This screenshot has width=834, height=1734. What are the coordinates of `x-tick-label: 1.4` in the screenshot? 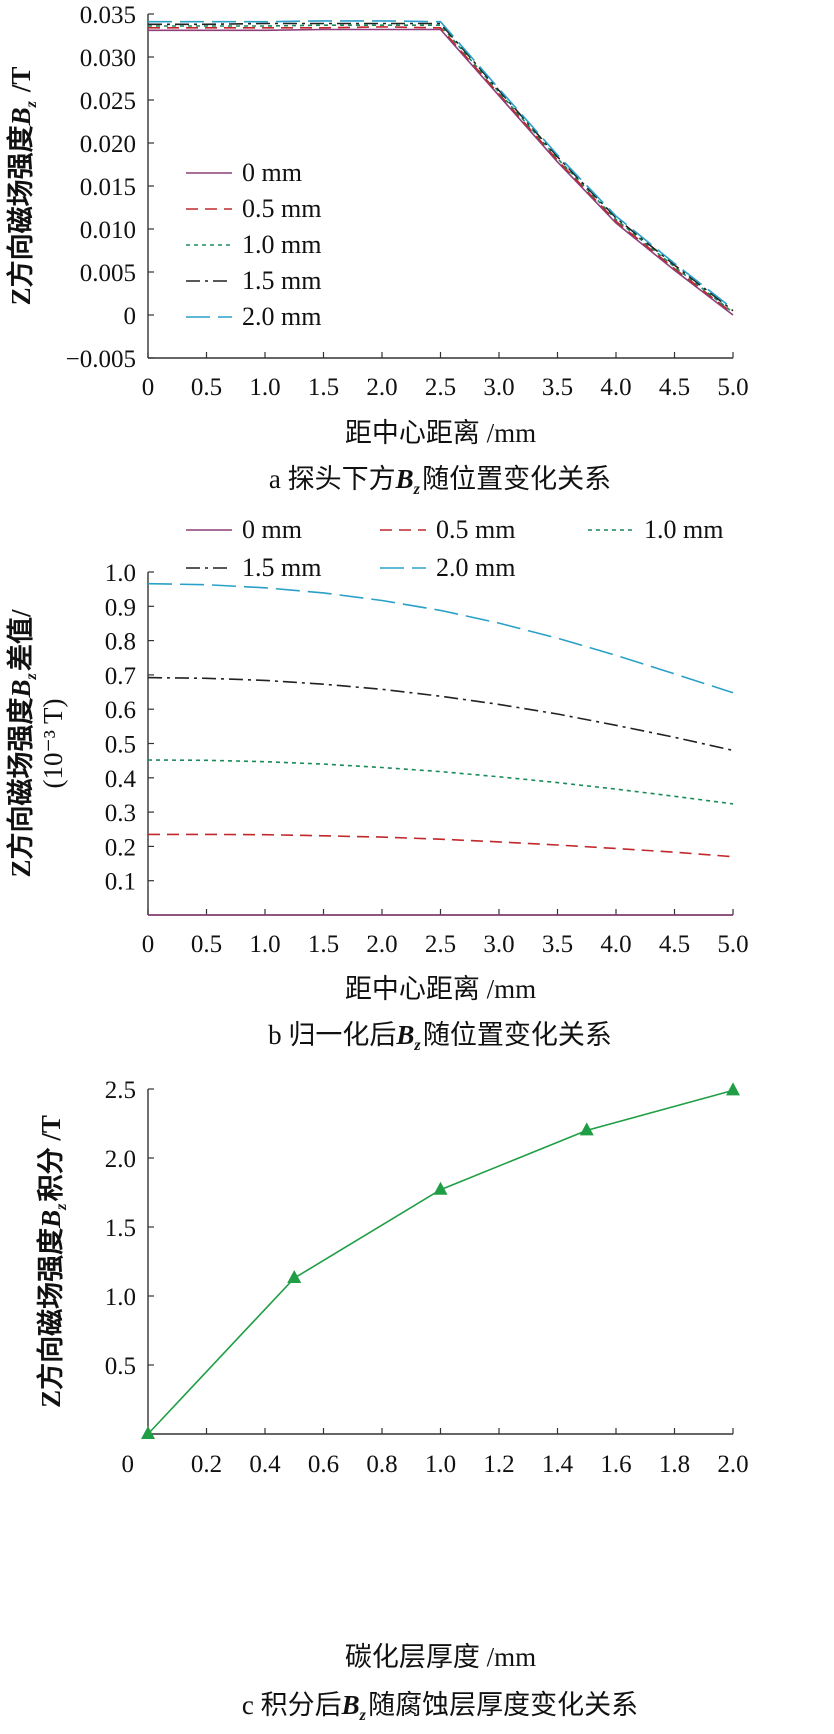 It's located at (558, 1464).